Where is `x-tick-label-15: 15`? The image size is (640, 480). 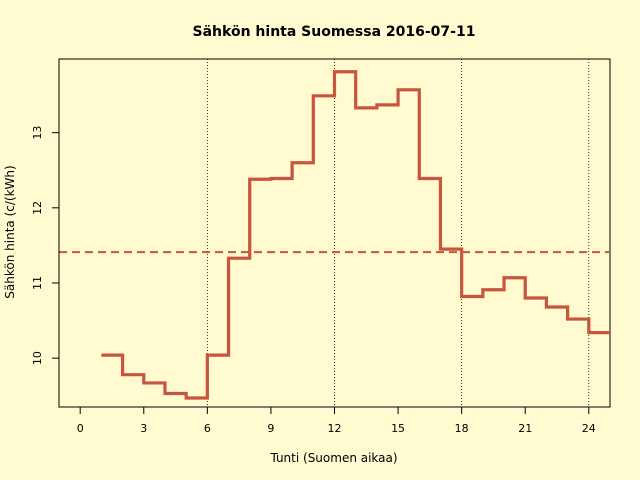
x-tick-label-15: 15 is located at coordinates (398, 428).